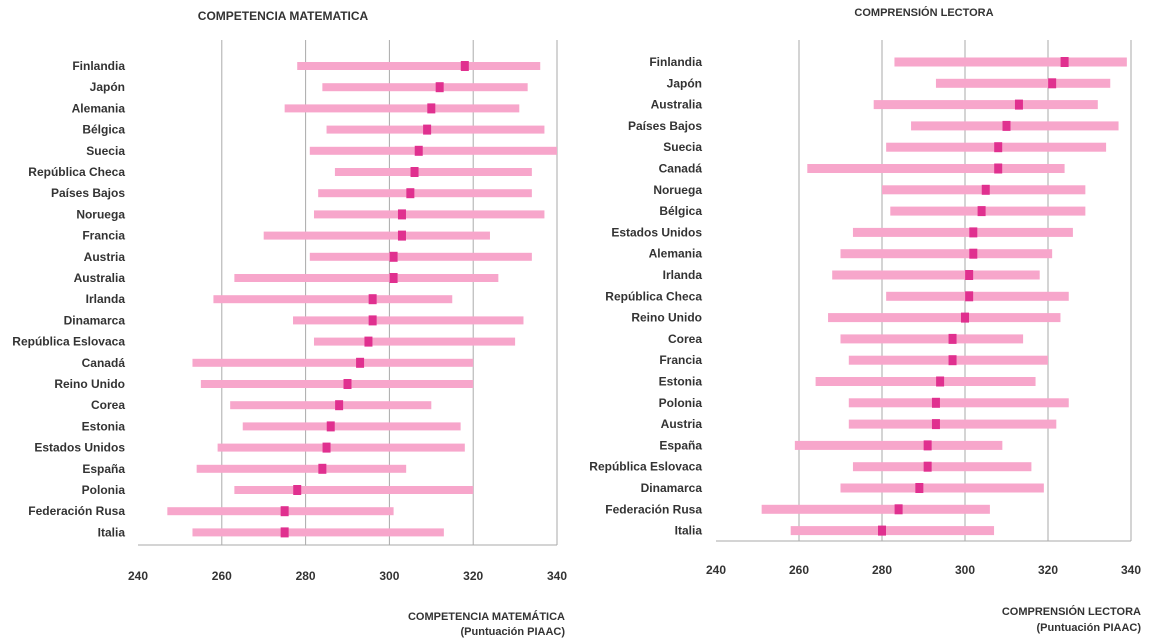 The height and width of the screenshot is (643, 1156). I want to click on chart-2-category-label: Federación Rusa, so click(653, 509).